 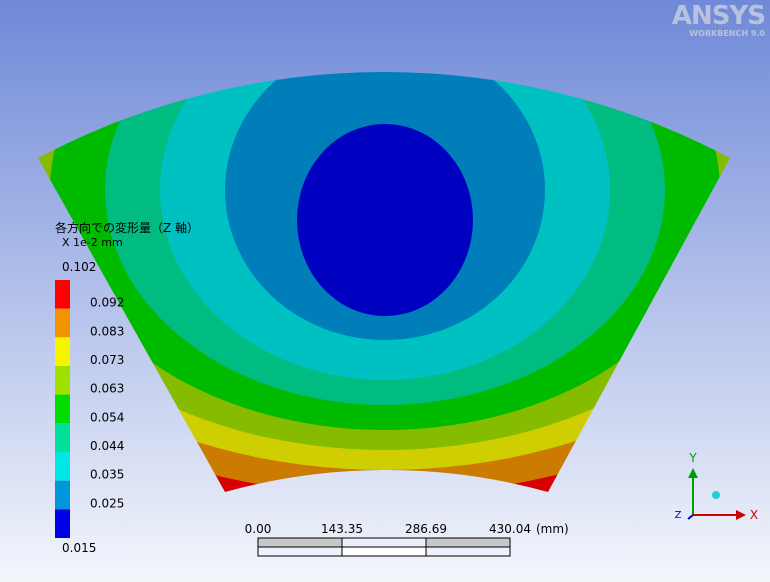 What do you see at coordinates (693, 473) in the screenshot?
I see `y-arrowhead` at bounding box center [693, 473].